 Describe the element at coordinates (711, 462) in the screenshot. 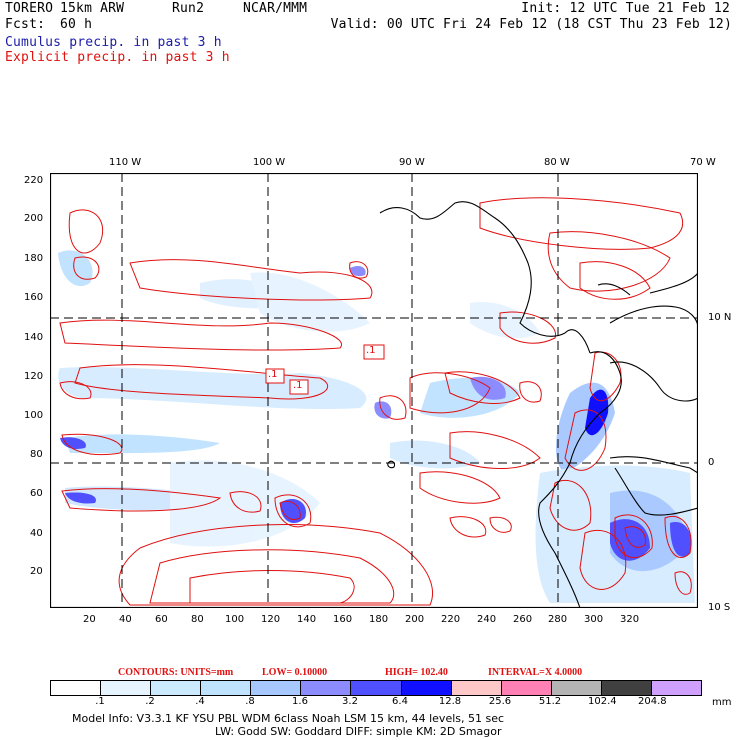

I see `lat-label: 0` at that location.